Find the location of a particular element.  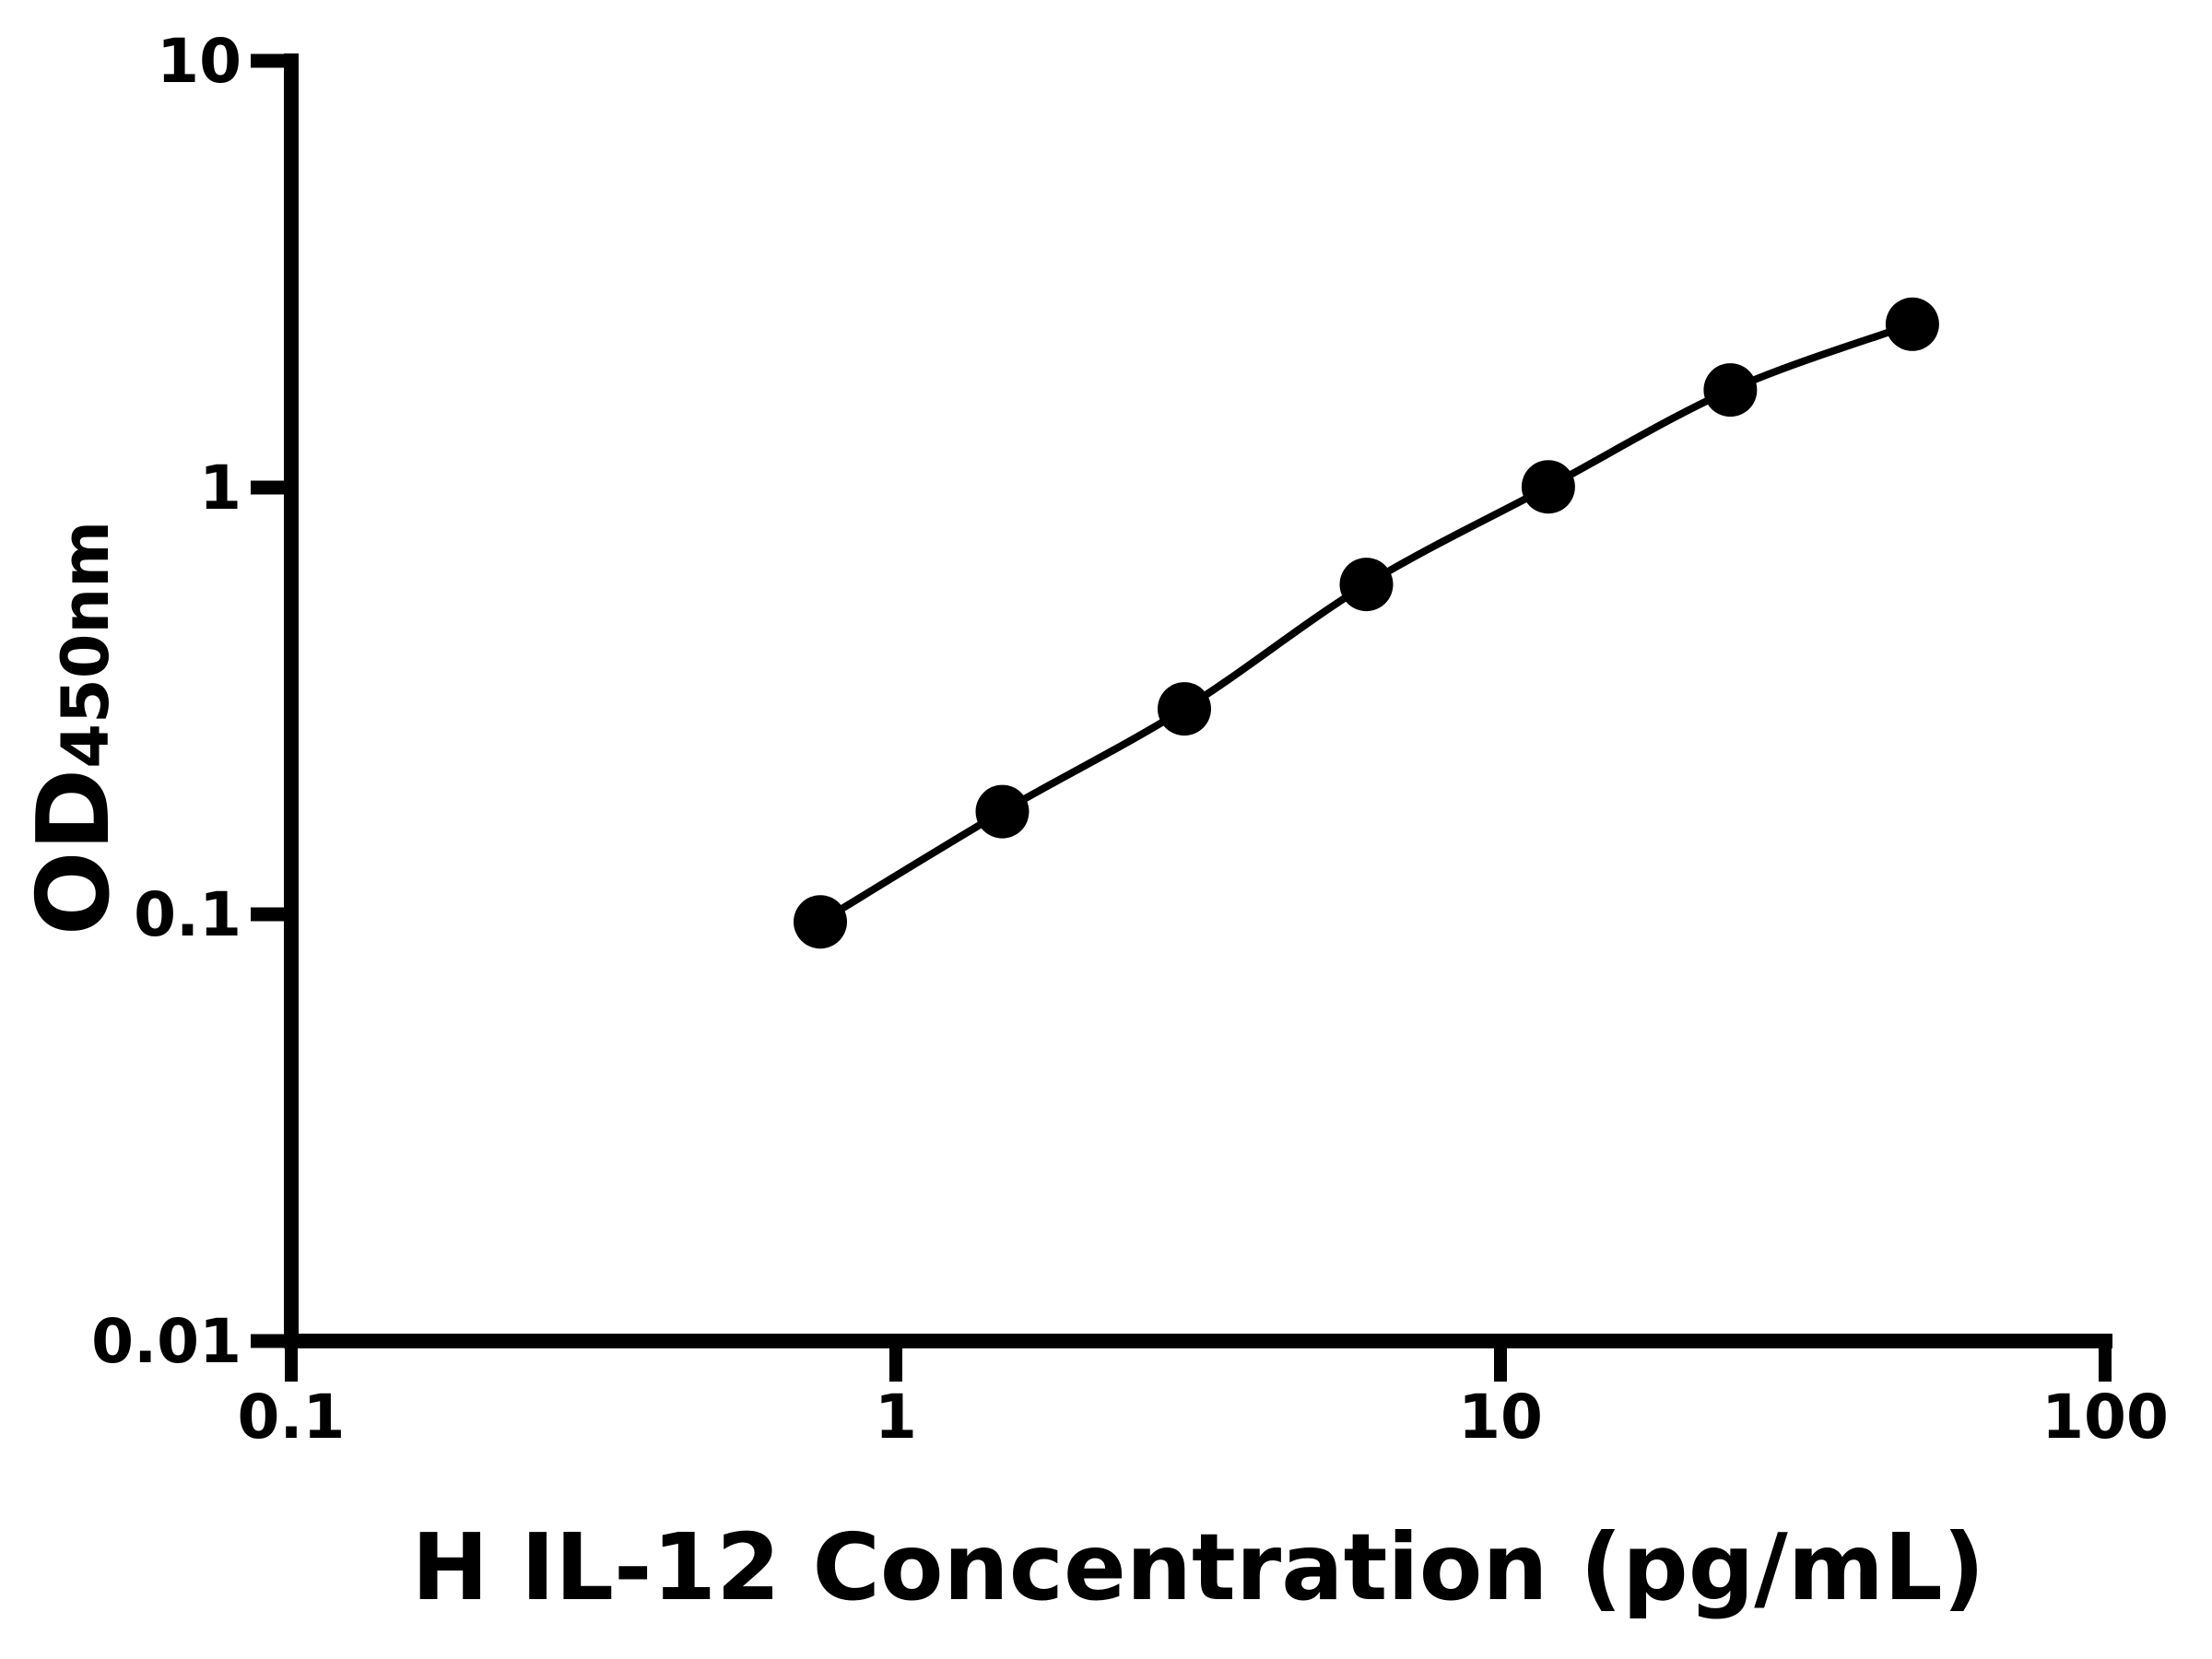

y-tick-label: 0.1 is located at coordinates (187, 914).